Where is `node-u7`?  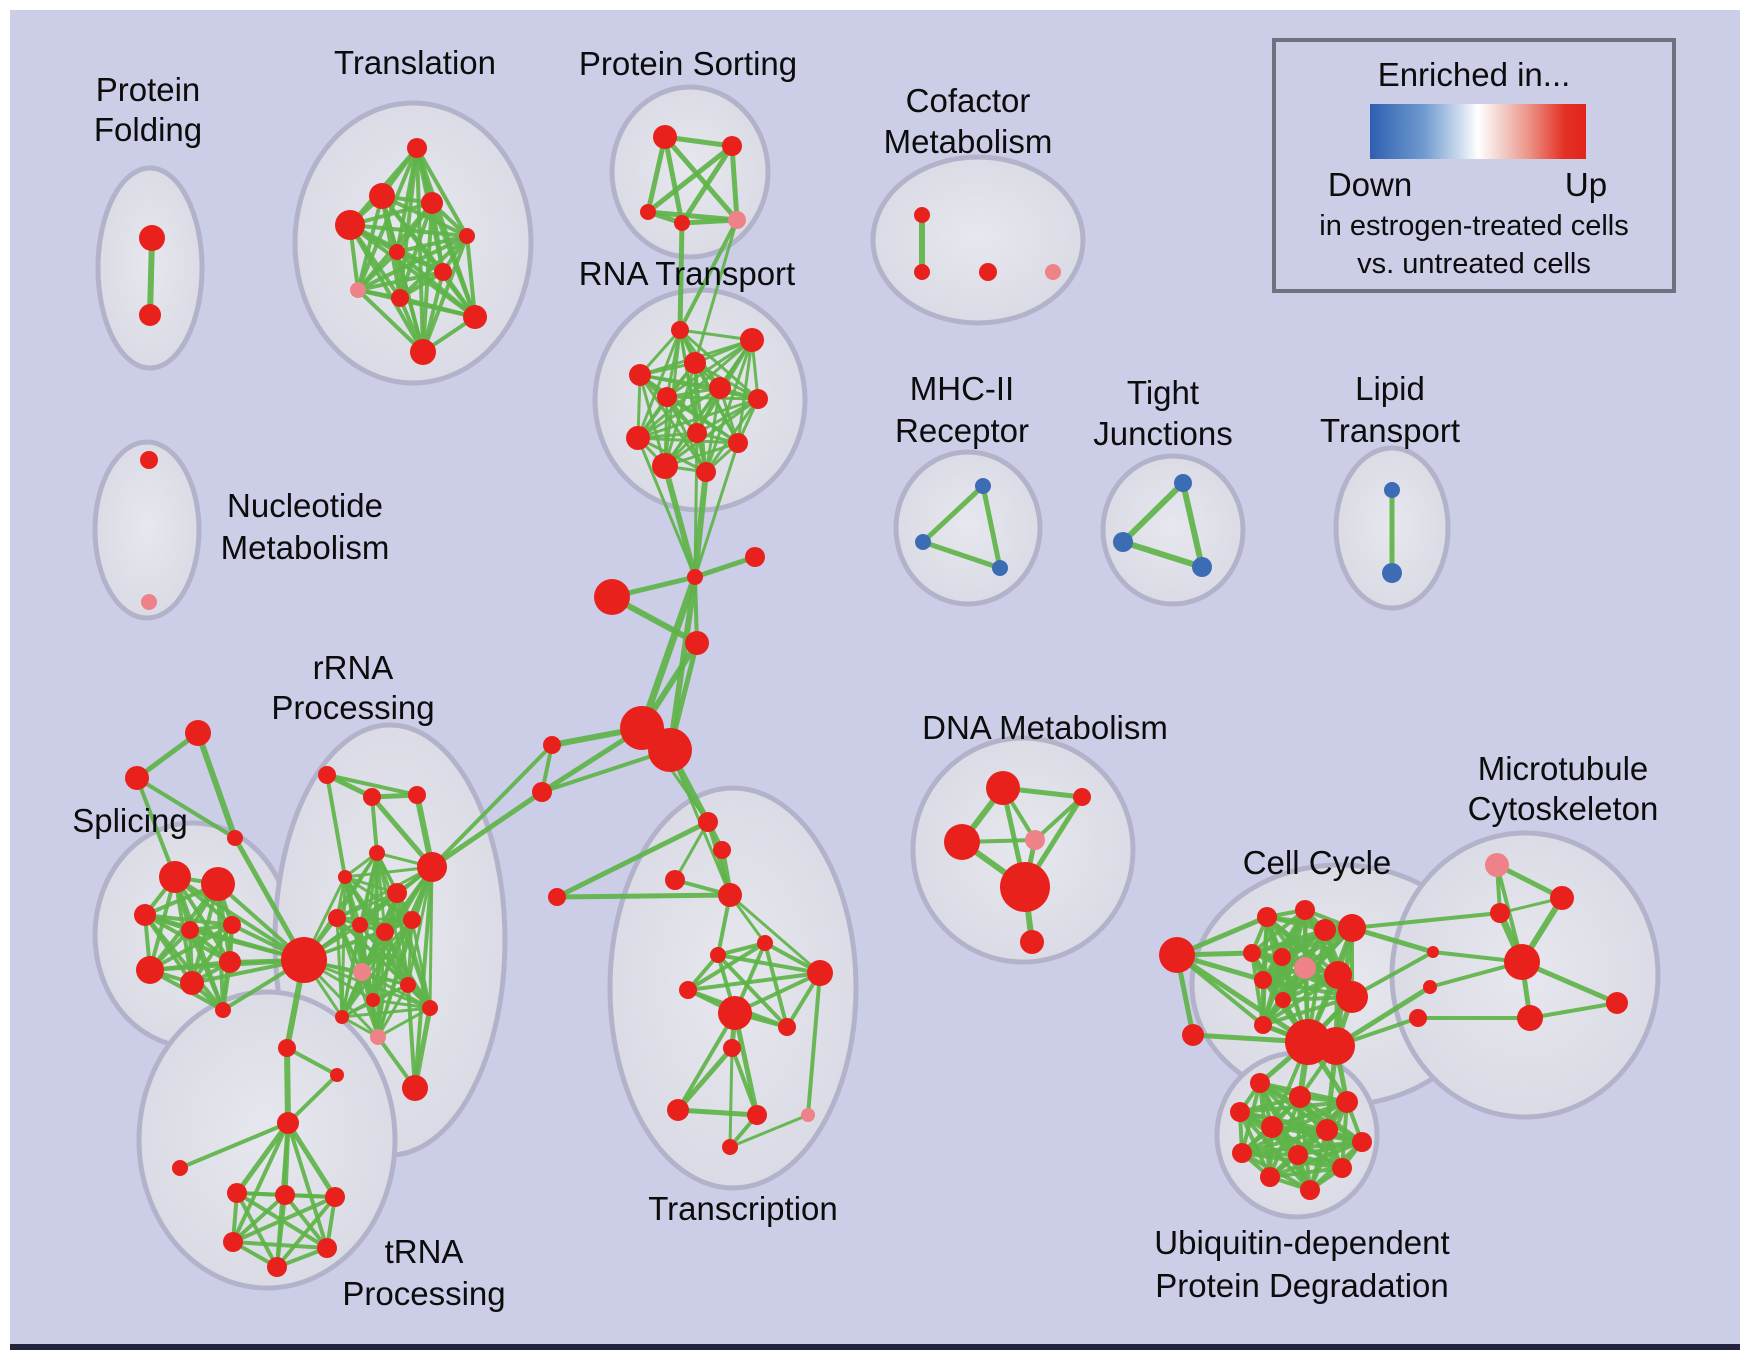 node-u7 is located at coordinates (1362, 1142).